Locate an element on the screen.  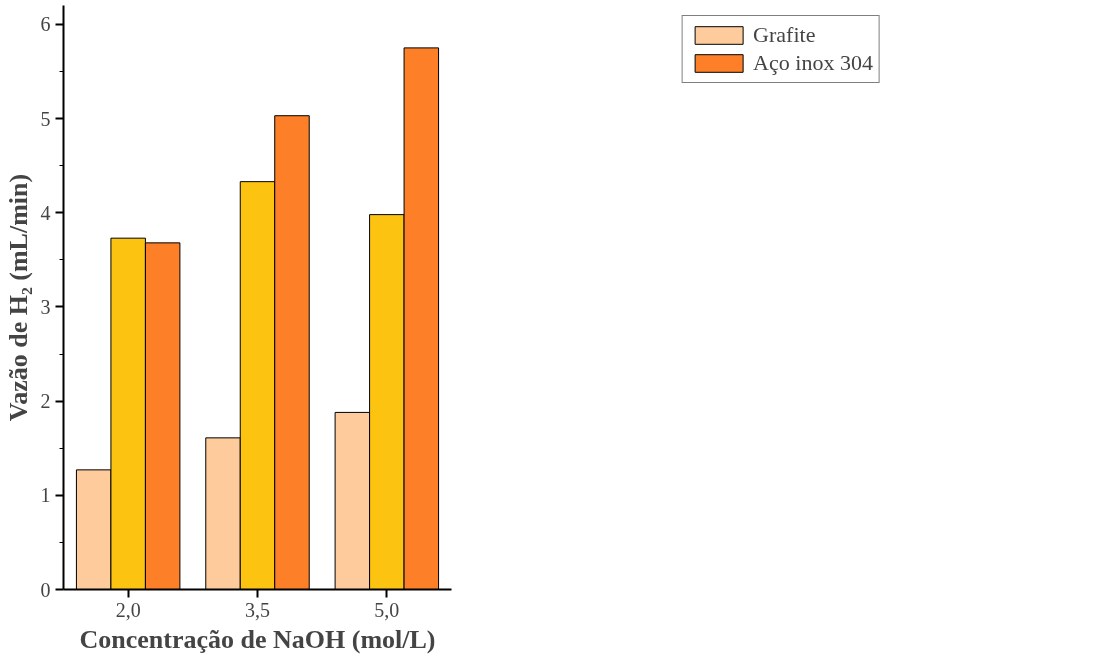
x-axis-title: Concentração de NaOH (mol/L) is located at coordinates (257, 639).